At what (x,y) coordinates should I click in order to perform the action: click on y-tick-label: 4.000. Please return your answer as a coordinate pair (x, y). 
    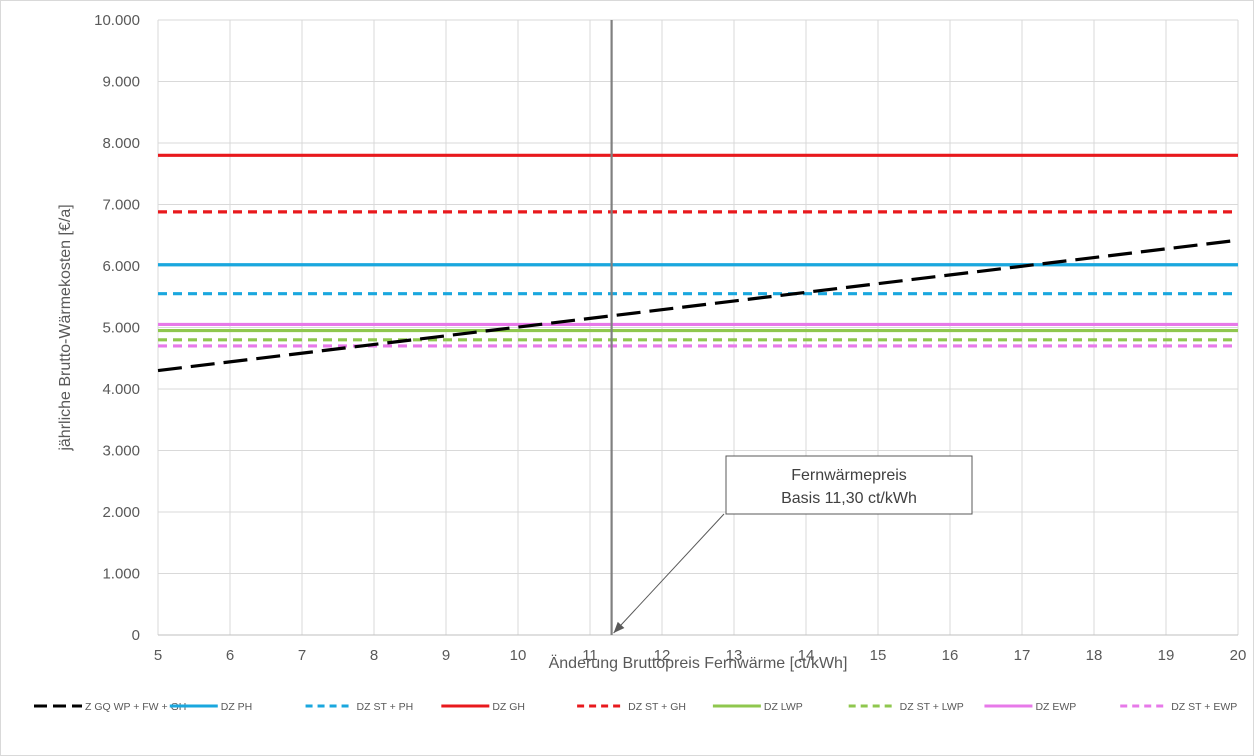
    Looking at the image, I should click on (121, 389).